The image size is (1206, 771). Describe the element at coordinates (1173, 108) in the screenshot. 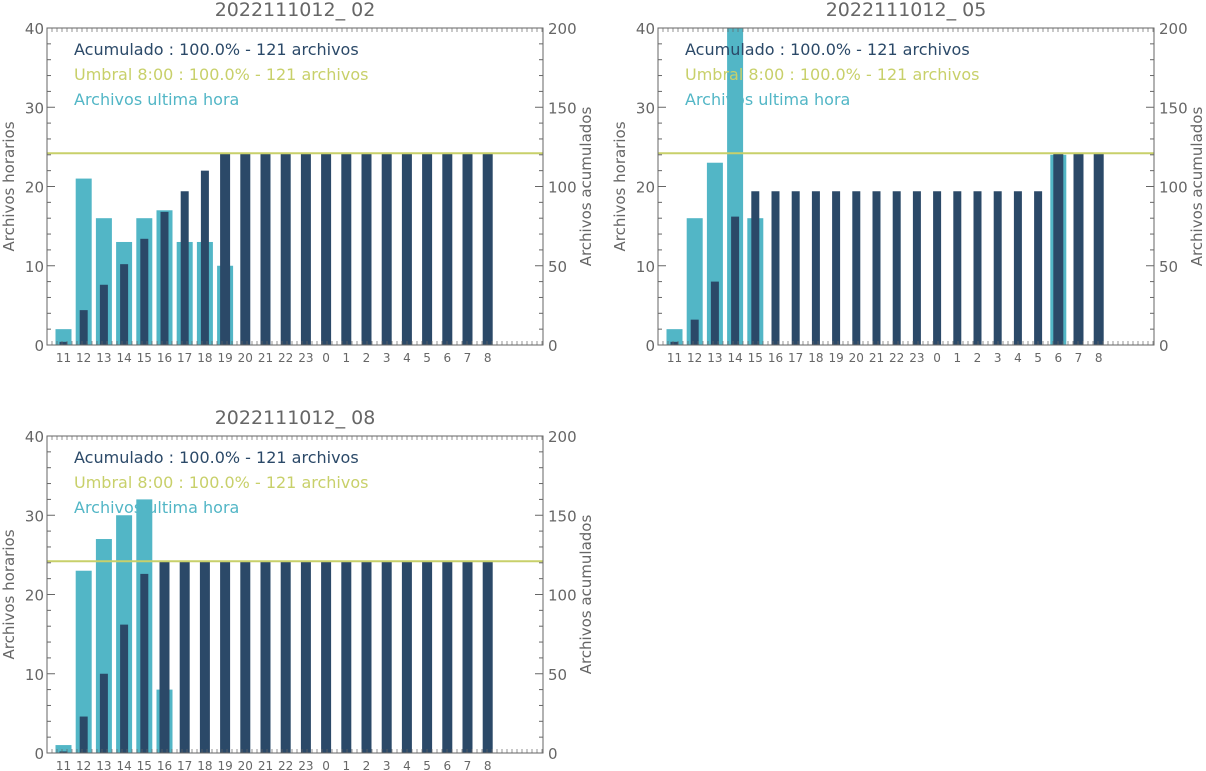

I see `ytick-right-label: 150` at that location.